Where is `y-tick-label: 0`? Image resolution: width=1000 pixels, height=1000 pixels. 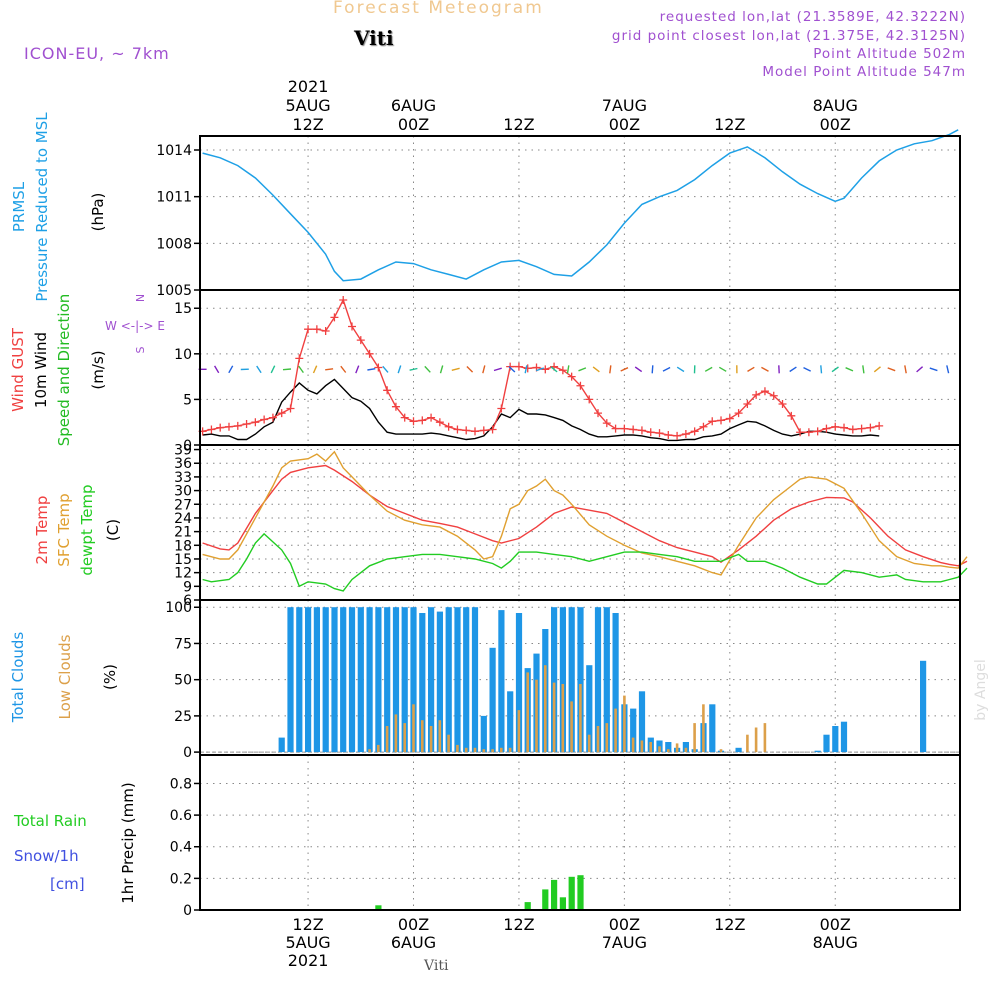 y-tick-label: 0 is located at coordinates (187, 911).